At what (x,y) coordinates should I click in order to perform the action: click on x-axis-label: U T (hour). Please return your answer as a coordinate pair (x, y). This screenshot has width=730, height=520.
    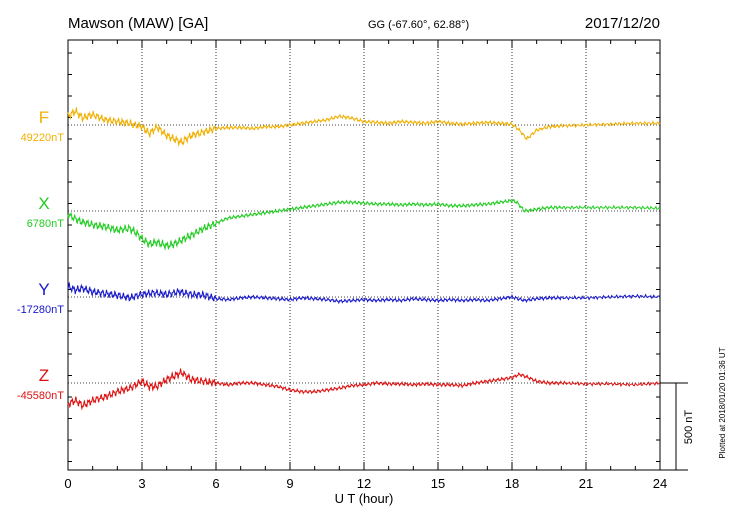
    Looking at the image, I should click on (364, 498).